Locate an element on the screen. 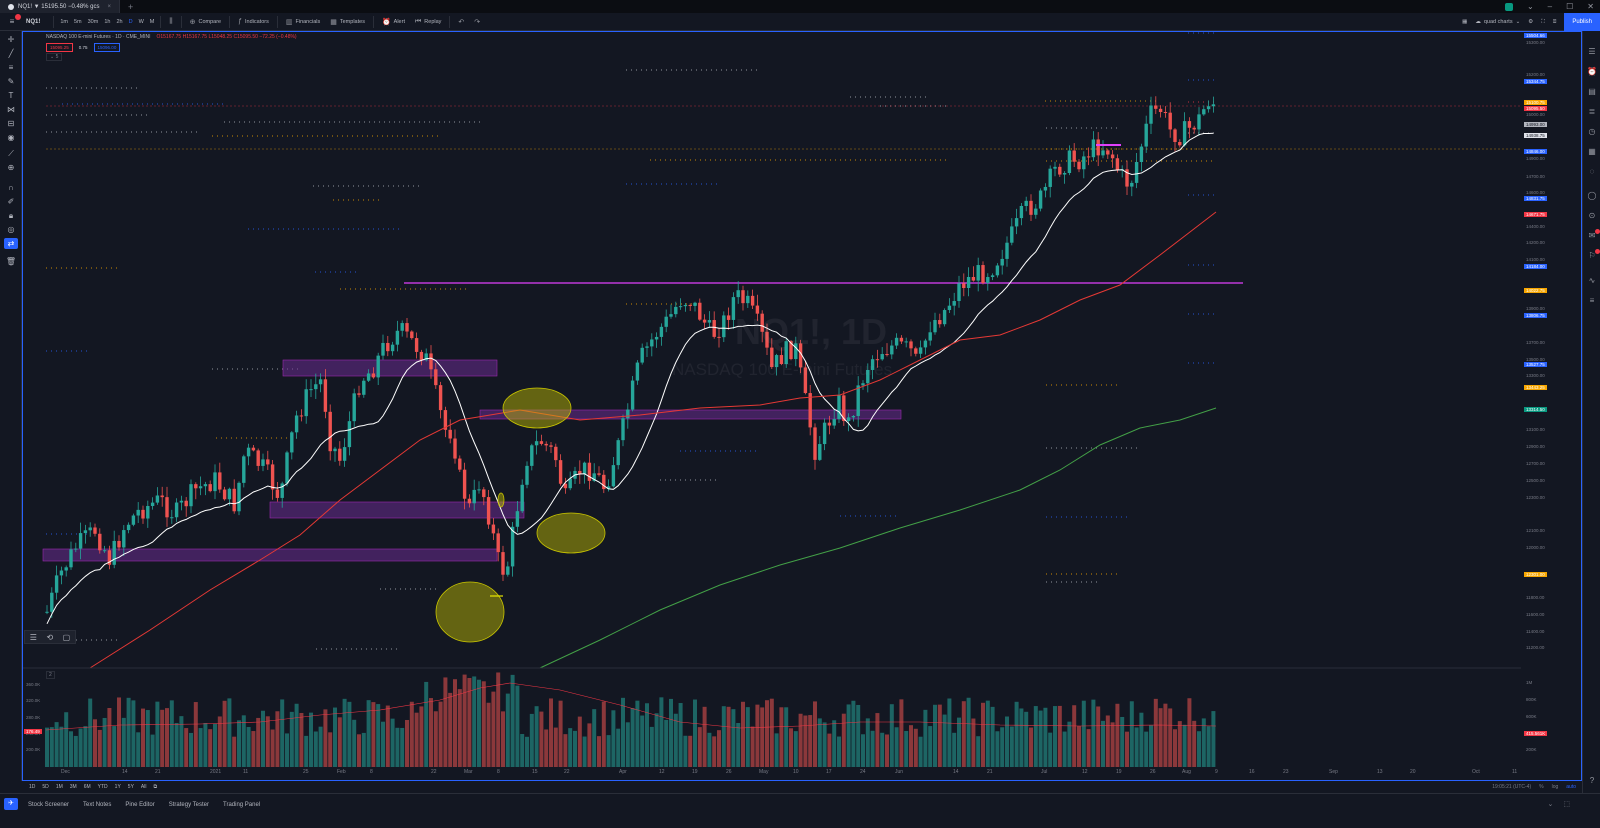  zoom-icon: ⊕ is located at coordinates (11, 167).